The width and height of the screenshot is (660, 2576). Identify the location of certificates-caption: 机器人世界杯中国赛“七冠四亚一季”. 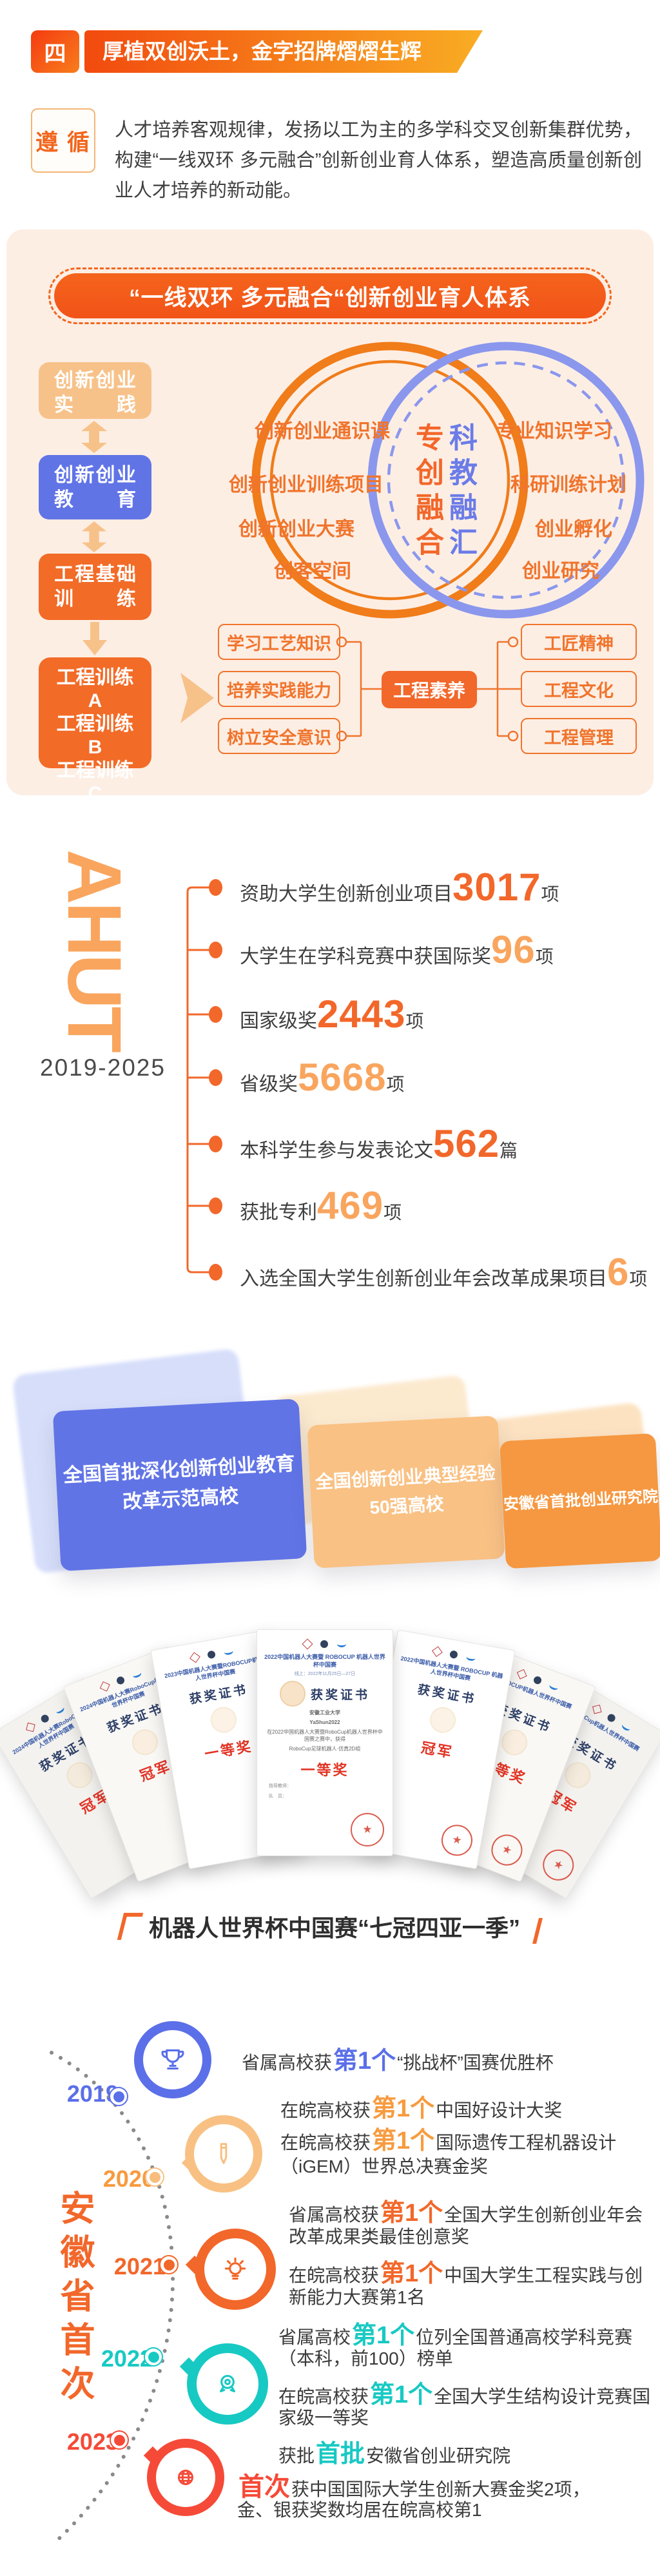
(330, 1926).